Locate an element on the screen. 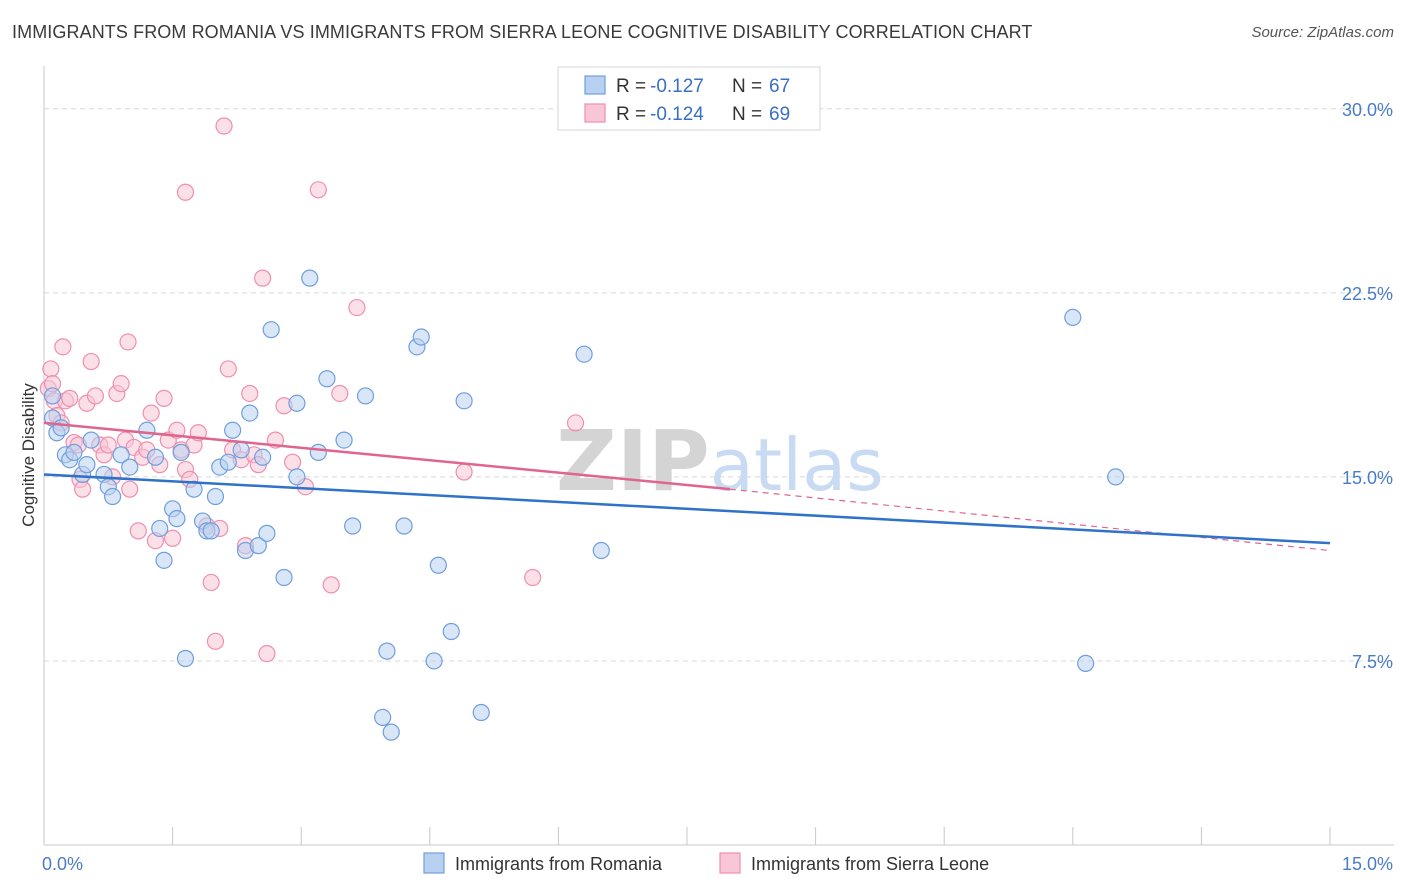  bottom-legend-swatch-sierra-leone is located at coordinates (730, 863).